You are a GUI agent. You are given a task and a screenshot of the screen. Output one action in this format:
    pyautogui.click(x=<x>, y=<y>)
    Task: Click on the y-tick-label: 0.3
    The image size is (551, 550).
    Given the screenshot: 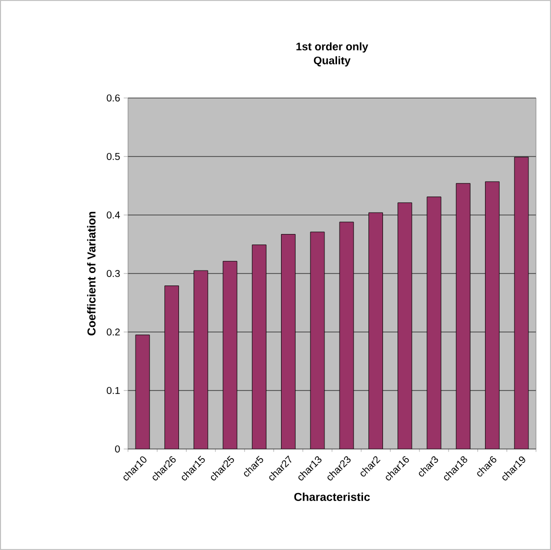 What is the action you would take?
    pyautogui.click(x=113, y=274)
    